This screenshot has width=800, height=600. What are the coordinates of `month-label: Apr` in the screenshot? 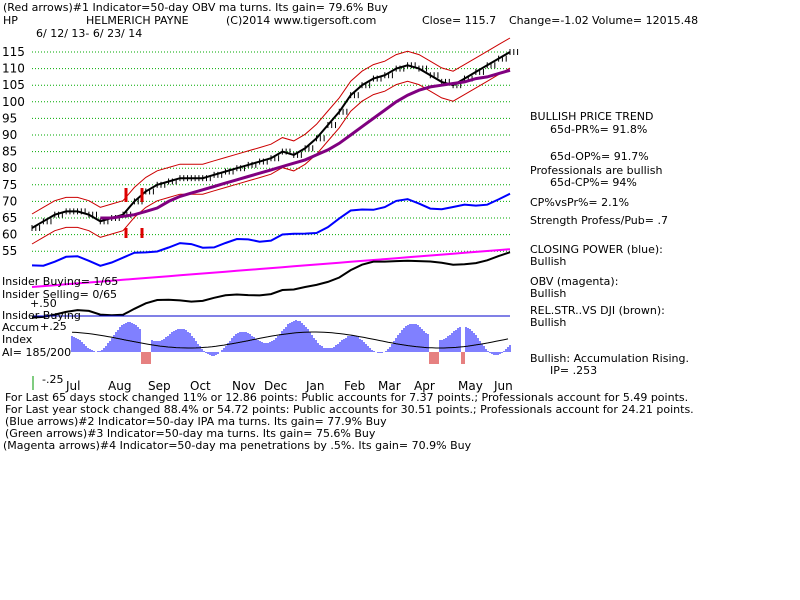 It's located at (424, 386).